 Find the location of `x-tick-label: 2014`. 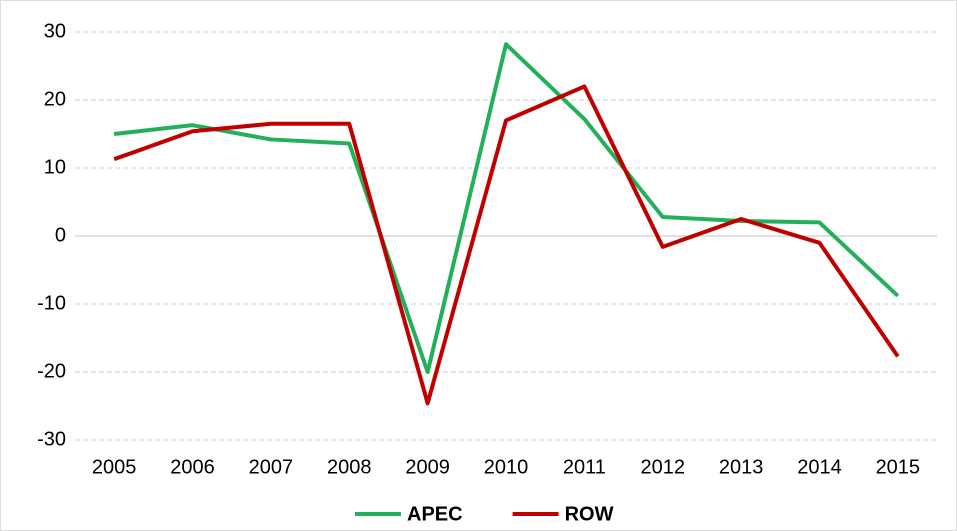

x-tick-label: 2014 is located at coordinates (819, 467).